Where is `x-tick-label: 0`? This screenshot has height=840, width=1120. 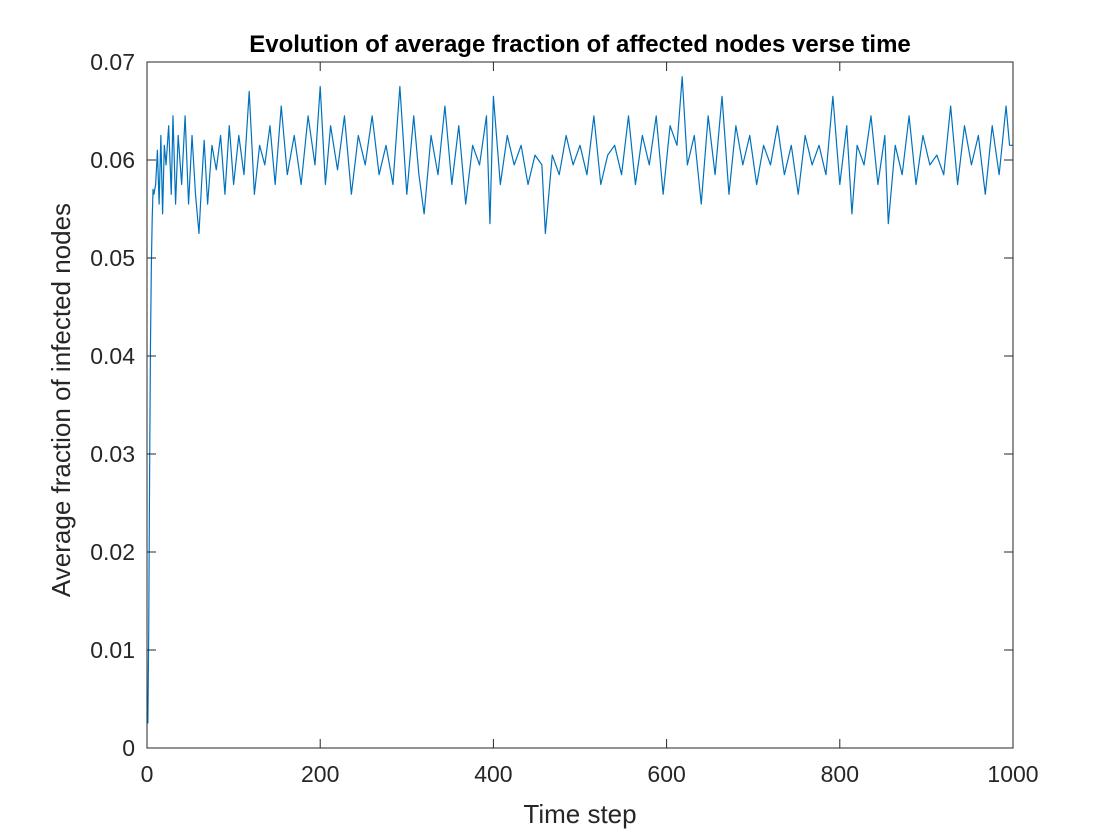 x-tick-label: 0 is located at coordinates (147, 774).